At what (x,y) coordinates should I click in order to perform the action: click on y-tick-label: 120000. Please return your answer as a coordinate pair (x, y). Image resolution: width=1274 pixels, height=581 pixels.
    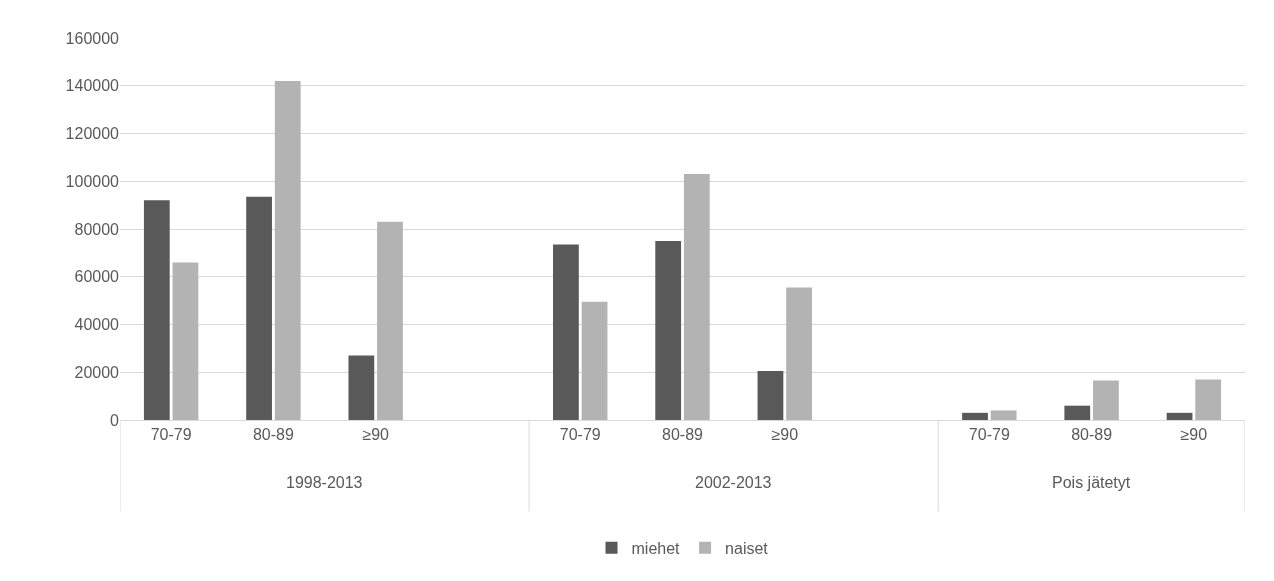
    Looking at the image, I should click on (92, 134).